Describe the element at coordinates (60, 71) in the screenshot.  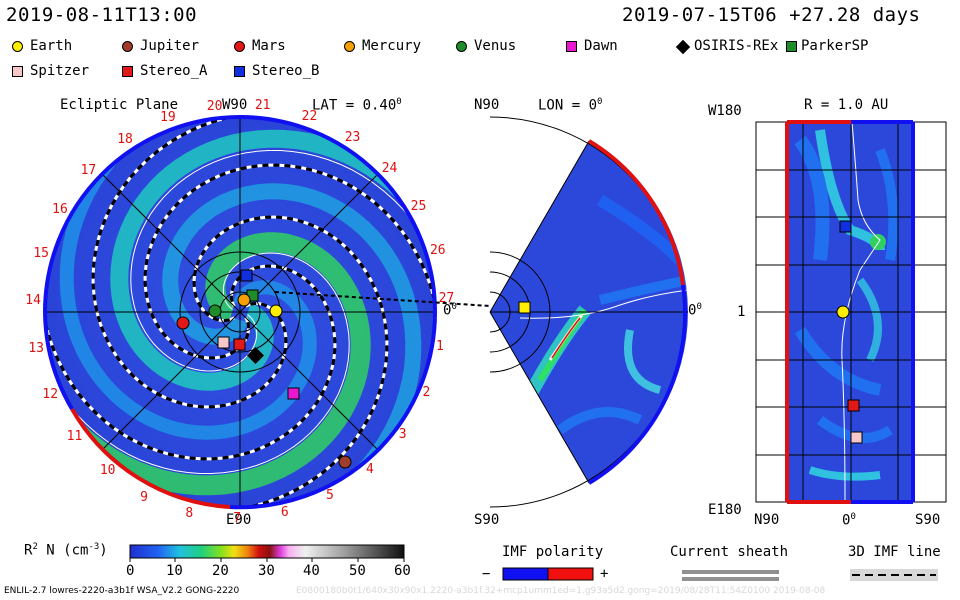
I see `legend-label: Spitzer` at that location.